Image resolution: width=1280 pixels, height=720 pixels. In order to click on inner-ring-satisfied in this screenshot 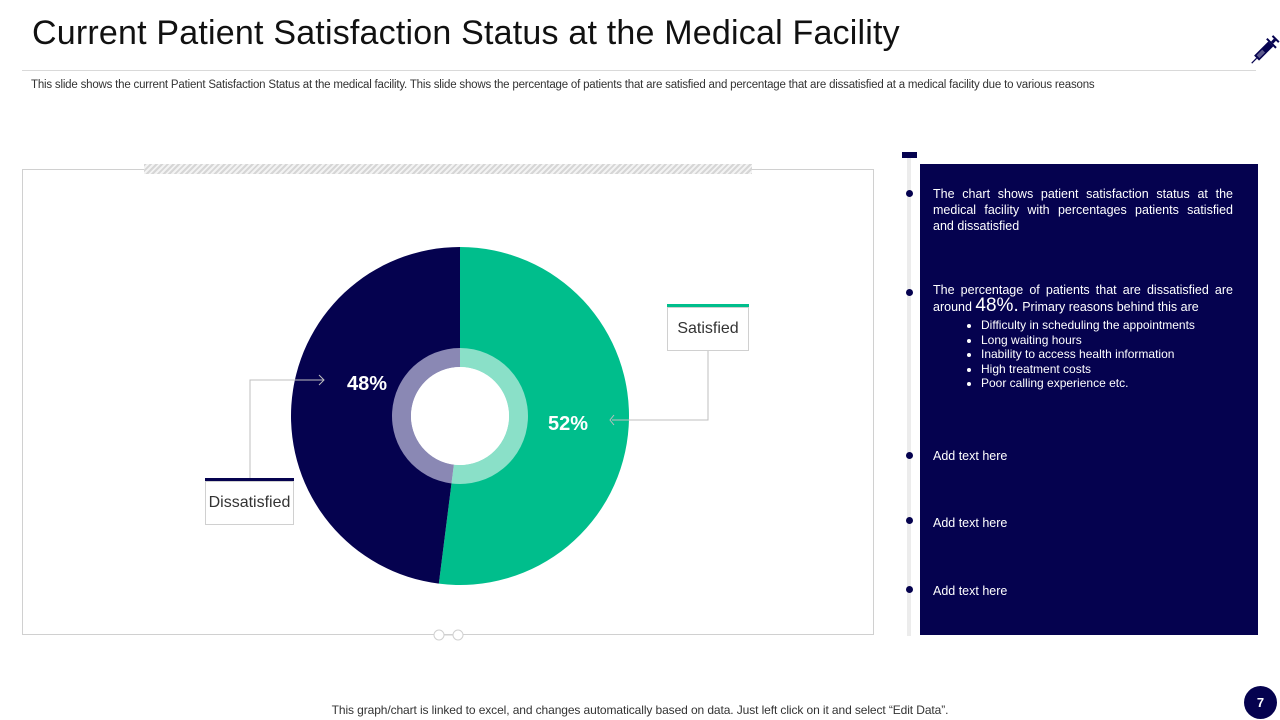, I will do `click(490, 416)`.